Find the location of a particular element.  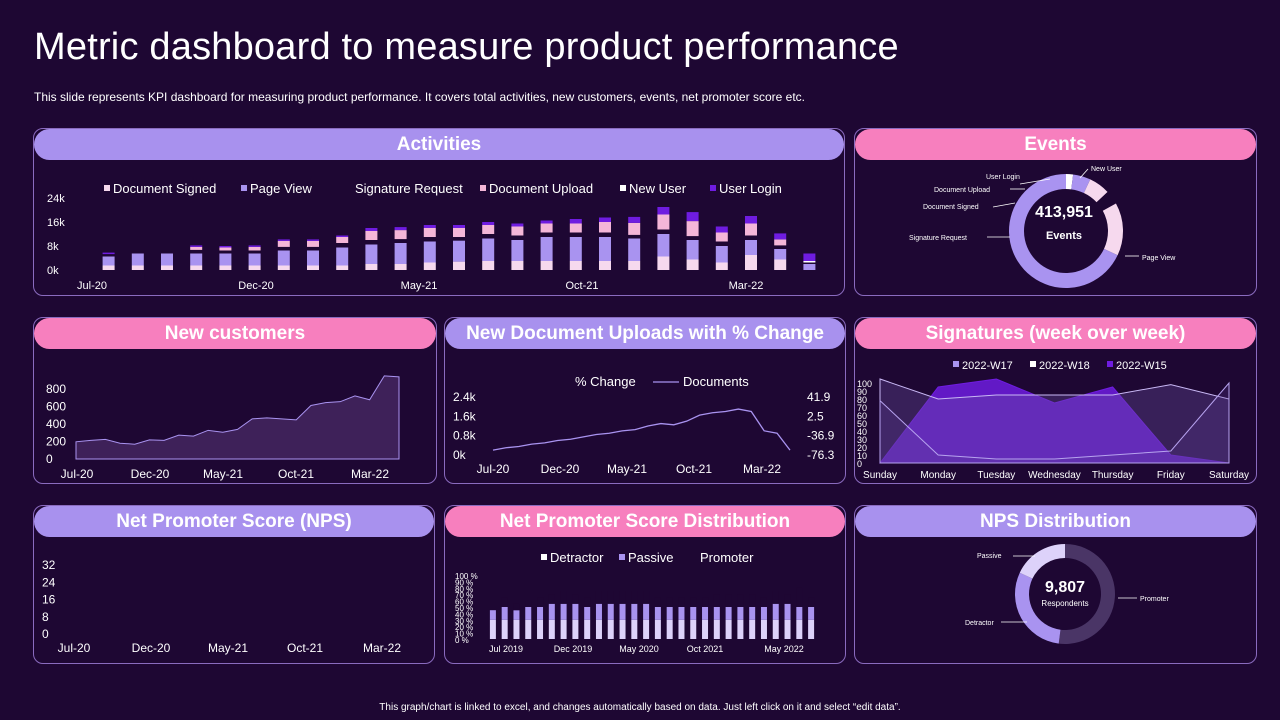

x-tick-label: Wednesday is located at coordinates (1054, 475).